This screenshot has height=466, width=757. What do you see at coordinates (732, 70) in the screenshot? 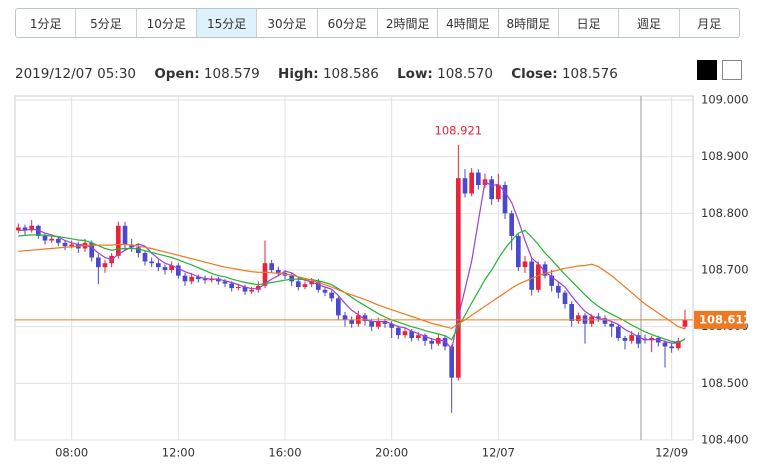
I see `light-theme-button` at bounding box center [732, 70].